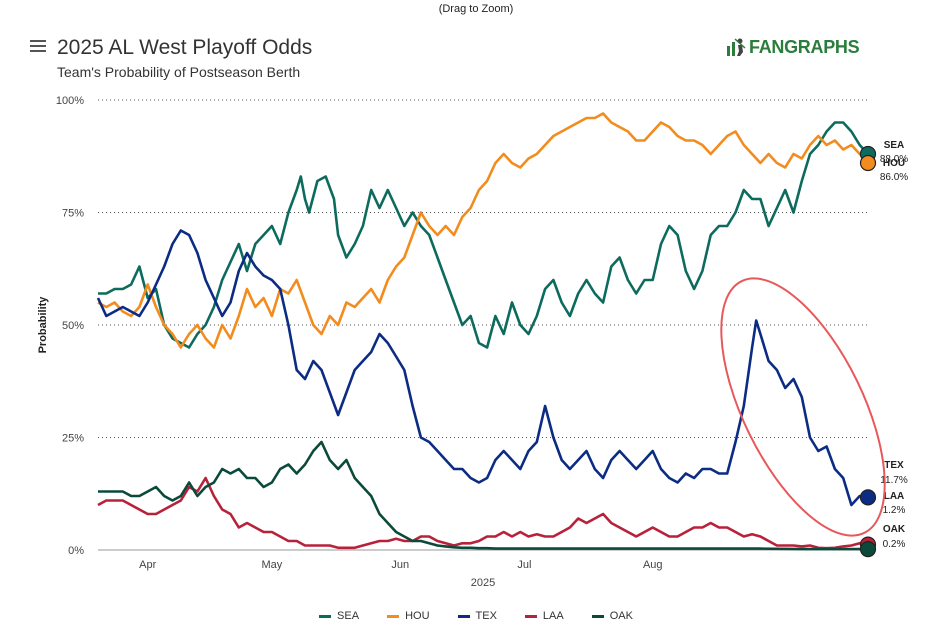 Image resolution: width=952 pixels, height=632 pixels. Describe the element at coordinates (894, 145) in the screenshot. I see `end-label-team: SEA` at that location.